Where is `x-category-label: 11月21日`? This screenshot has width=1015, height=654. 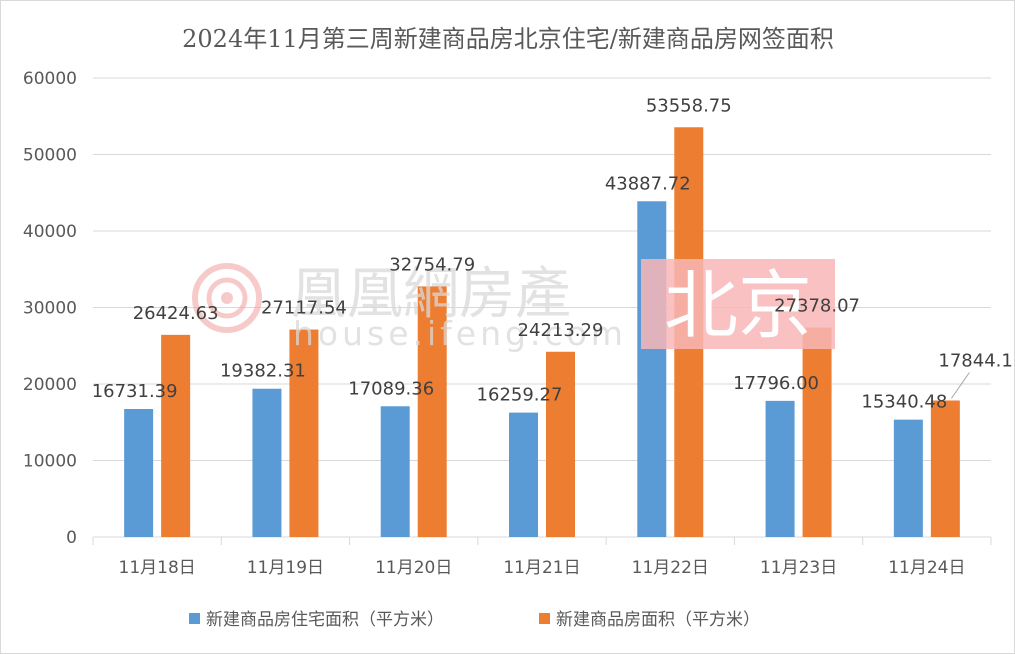
x-category-label: 11月21日 is located at coordinates (541, 568).